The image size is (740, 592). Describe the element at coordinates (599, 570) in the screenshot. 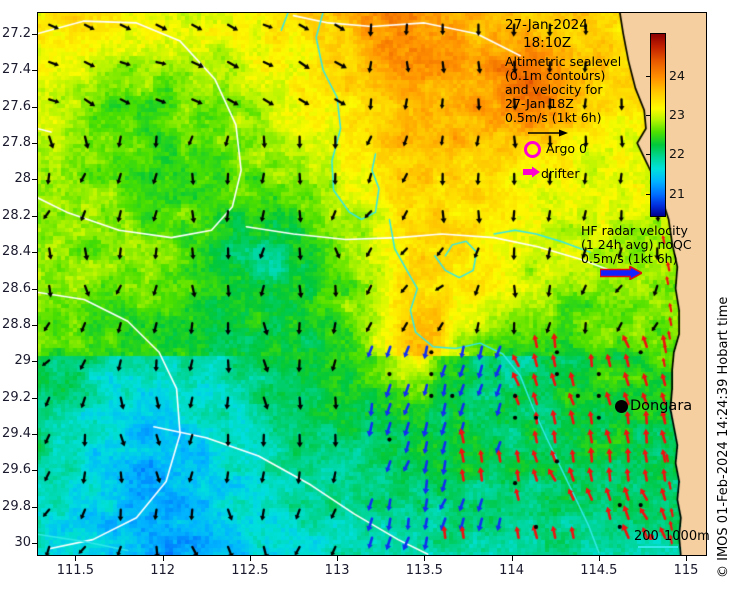

I see `x-tick-label: 114.5` at that location.